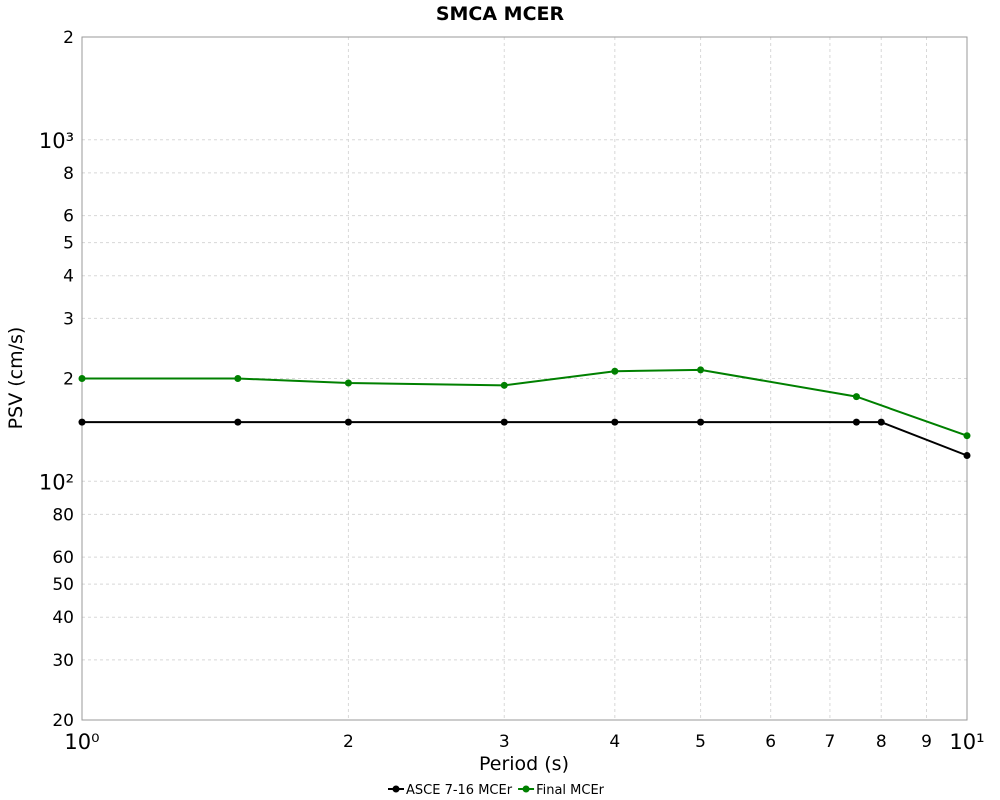 This screenshot has width=1000, height=800. Describe the element at coordinates (829, 742) in the screenshot. I see `x-tick-label: 7` at that location.